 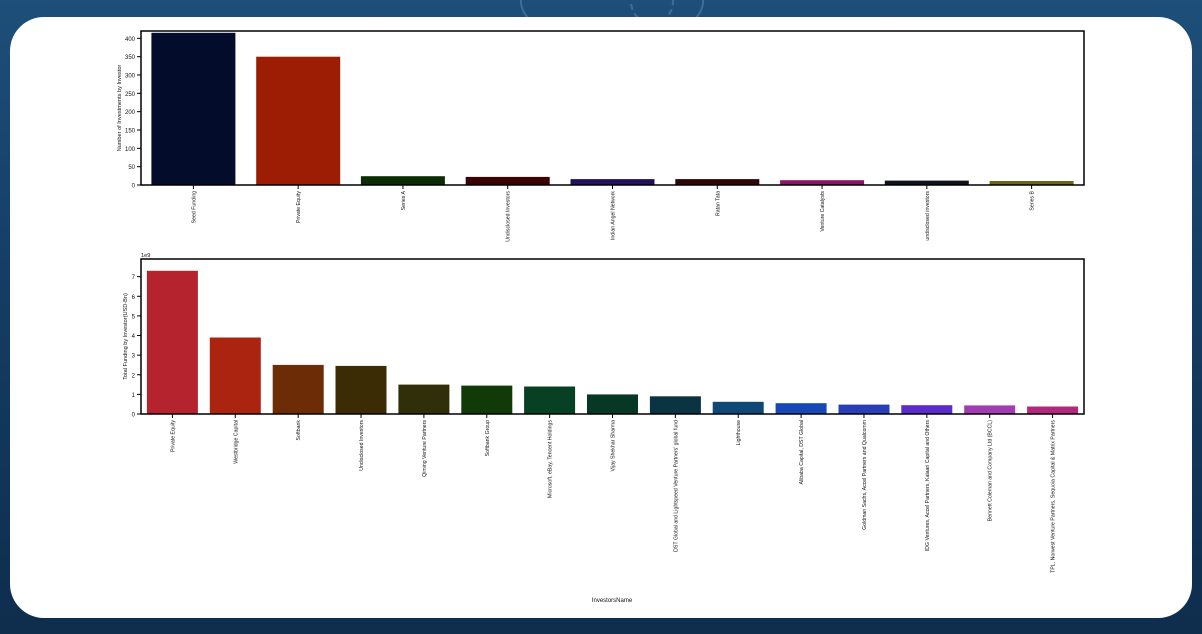 What do you see at coordinates (134, 357) in the screenshot?
I see `y-tick-label: 3` at bounding box center [134, 357].